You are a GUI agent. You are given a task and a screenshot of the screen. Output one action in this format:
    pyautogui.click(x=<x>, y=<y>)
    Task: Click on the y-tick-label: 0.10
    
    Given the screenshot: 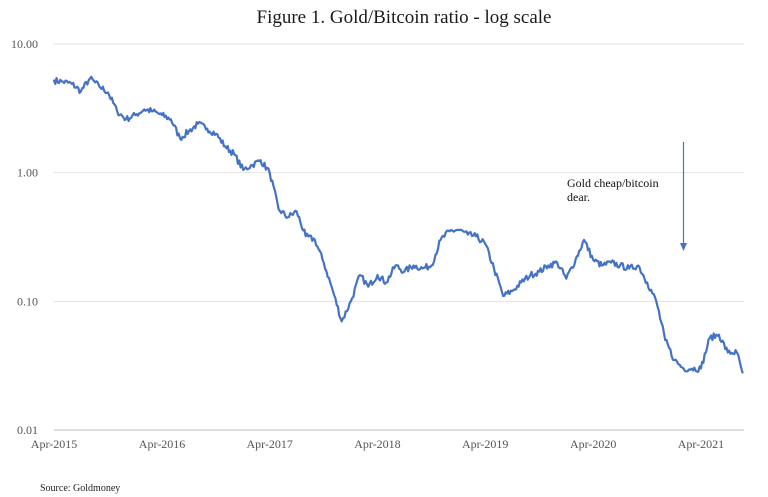 What is the action you would take?
    pyautogui.click(x=27, y=301)
    